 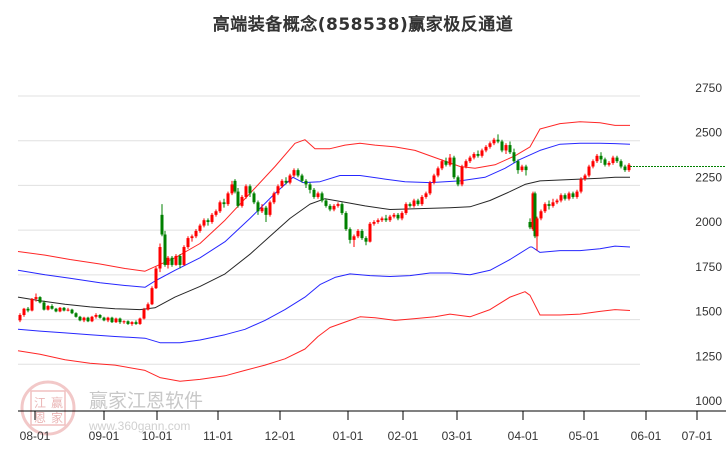 What do you see at coordinates (104, 436) in the screenshot?
I see `x-tick-label: 09-01` at bounding box center [104, 436].